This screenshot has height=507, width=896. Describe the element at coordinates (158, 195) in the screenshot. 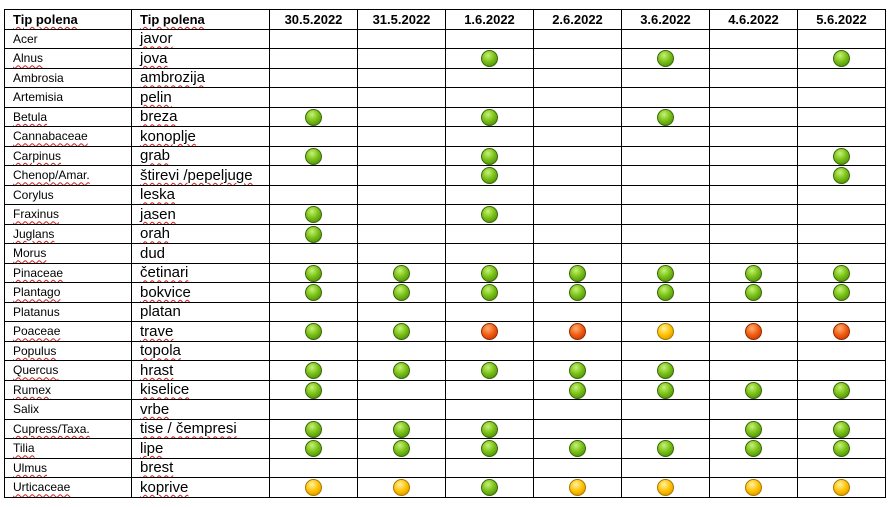

I see `local-name-text: leska` at that location.